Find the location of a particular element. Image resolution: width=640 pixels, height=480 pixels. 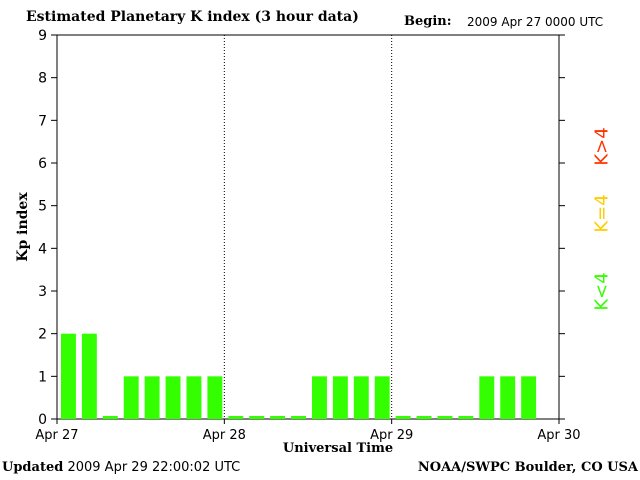

begin-label: Begin: is located at coordinates (428, 21).